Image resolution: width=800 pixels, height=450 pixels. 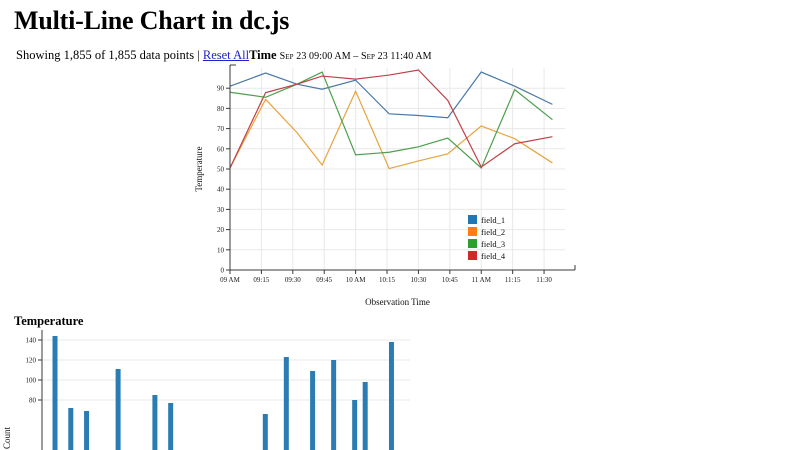 I want to click on data-point-count: Showing 1,855 of 1,855 data points |, so click(x=108, y=55).